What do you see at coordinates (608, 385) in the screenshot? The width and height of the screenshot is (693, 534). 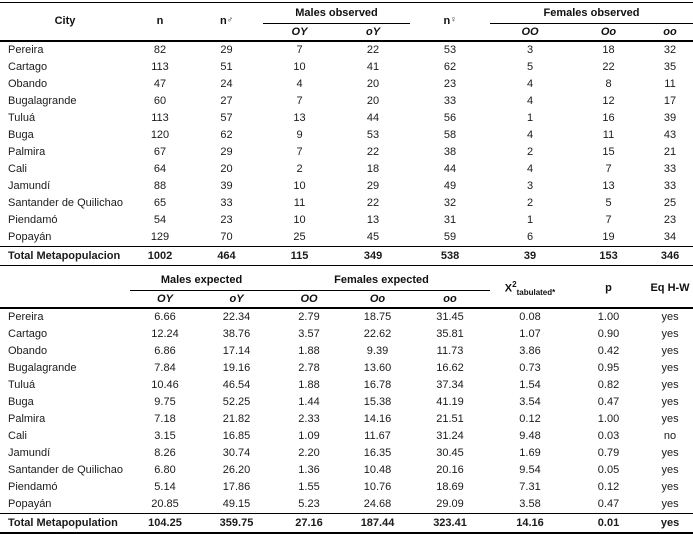 I see `cell-value: 0.82` at bounding box center [608, 385].